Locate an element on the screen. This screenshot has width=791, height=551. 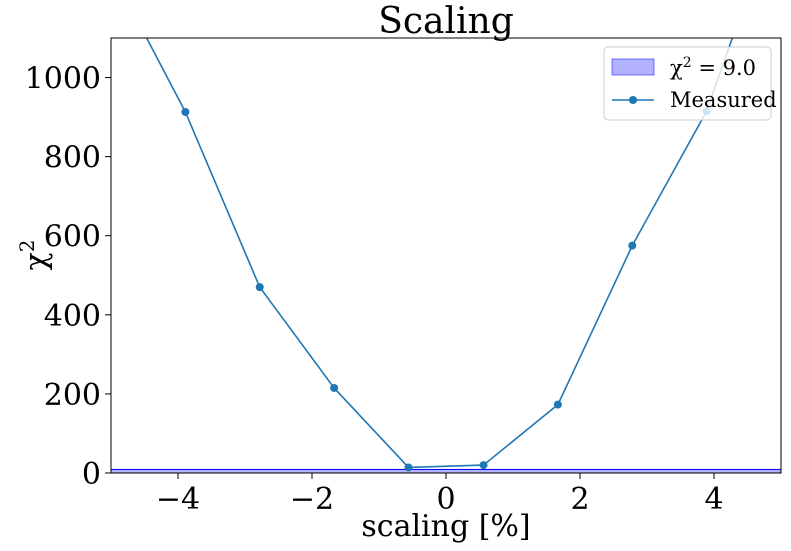
legend-band-label: χ2 = 9.0 is located at coordinates (713, 67).